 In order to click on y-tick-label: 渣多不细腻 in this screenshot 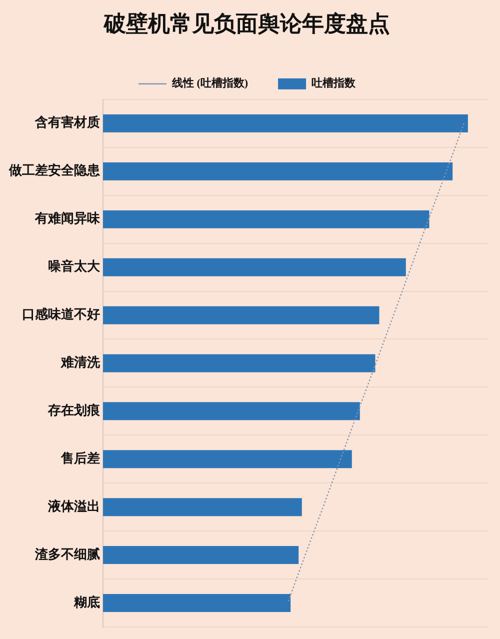, I will do `click(67, 554)`.